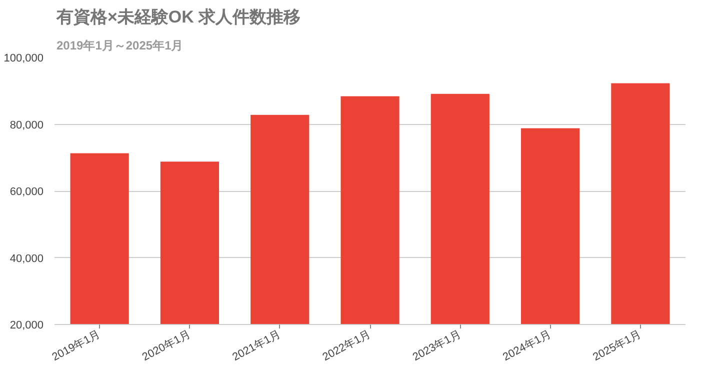  I want to click on x-tick-label: 2022年1月, so click(346, 346).